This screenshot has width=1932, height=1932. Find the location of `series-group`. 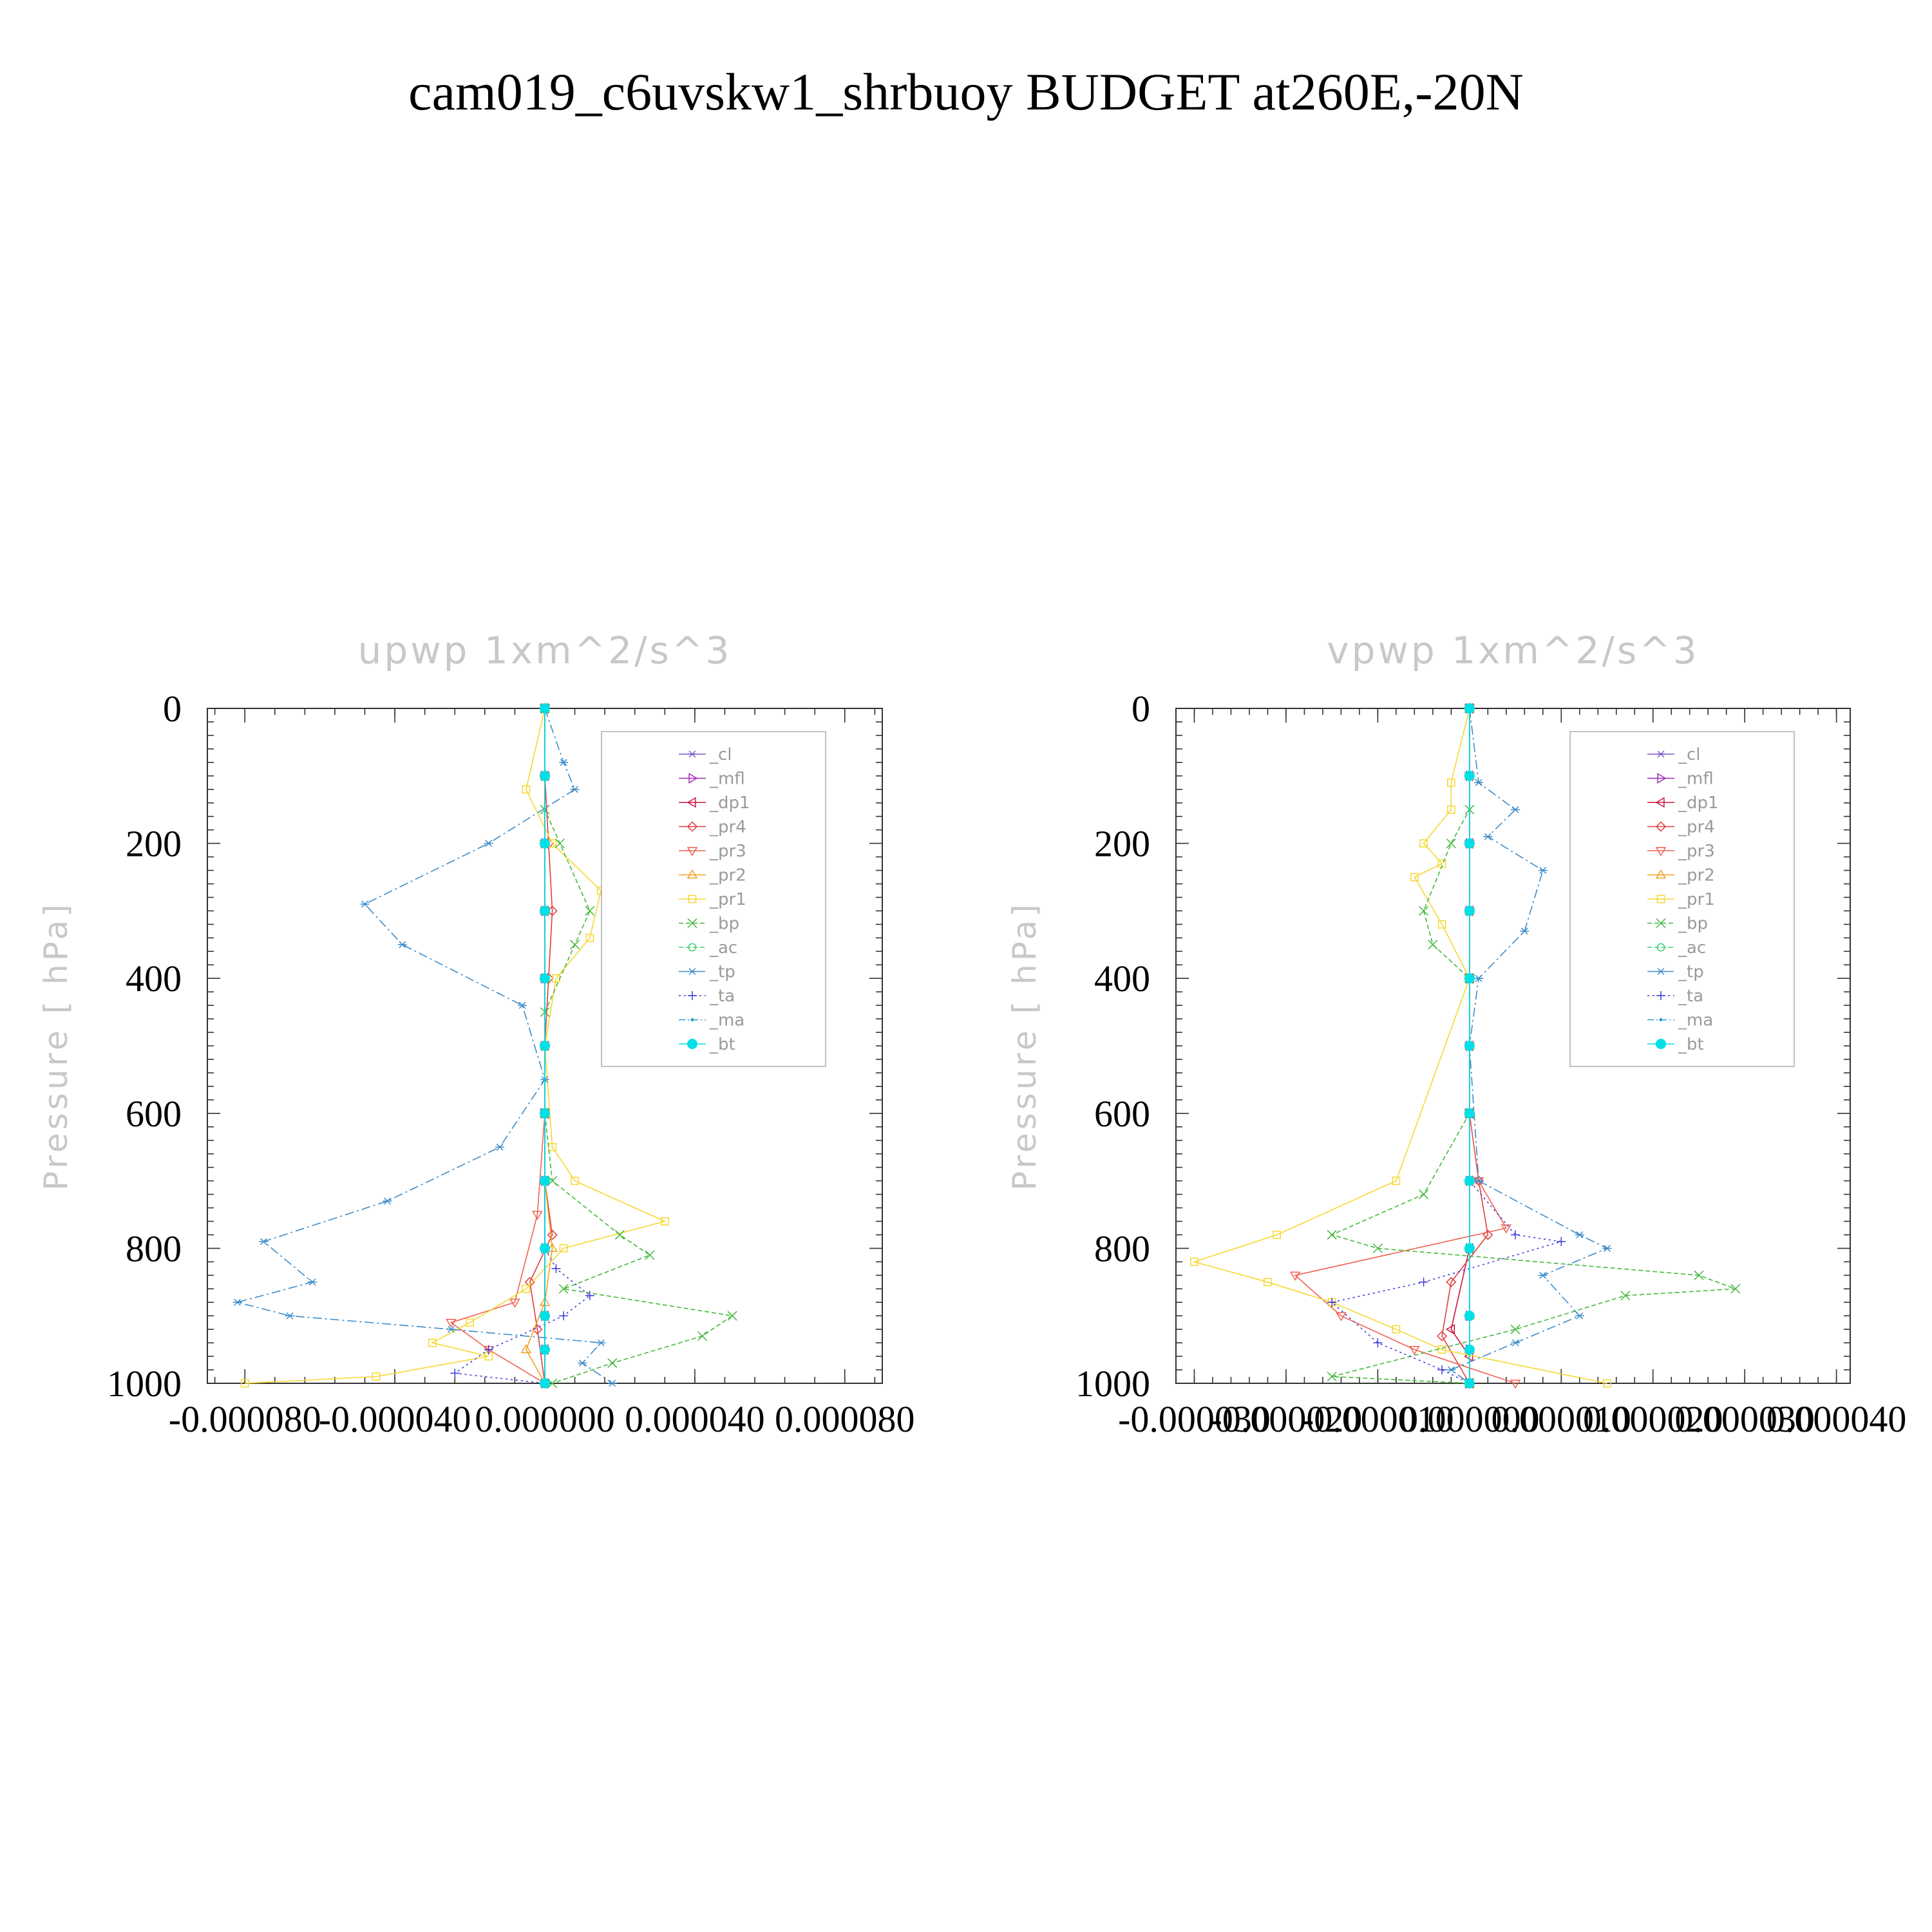

series-group is located at coordinates (484, 1046).